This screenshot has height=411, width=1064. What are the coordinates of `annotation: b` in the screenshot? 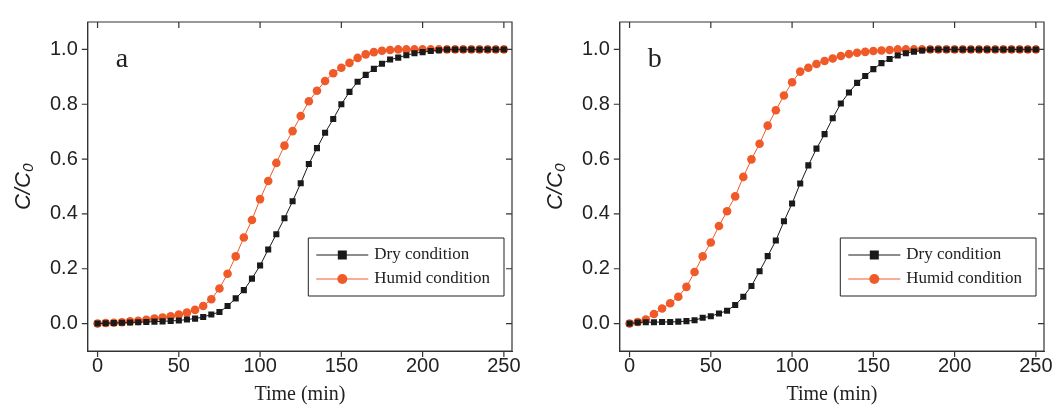 It's located at (654, 58).